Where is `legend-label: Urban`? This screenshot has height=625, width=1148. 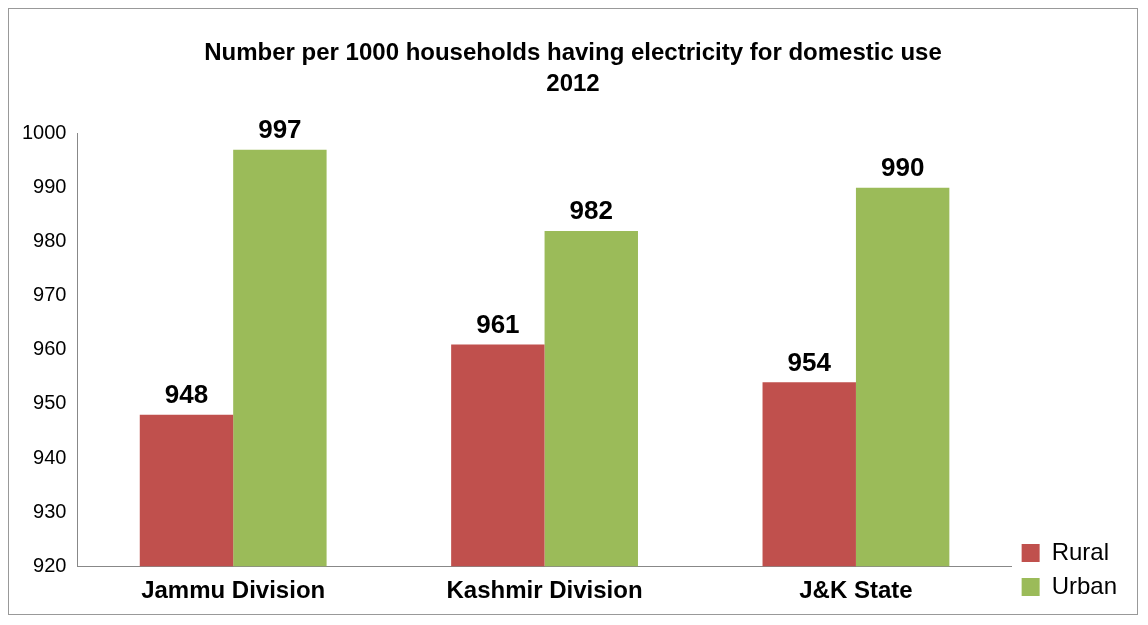 legend-label: Urban is located at coordinates (1084, 585).